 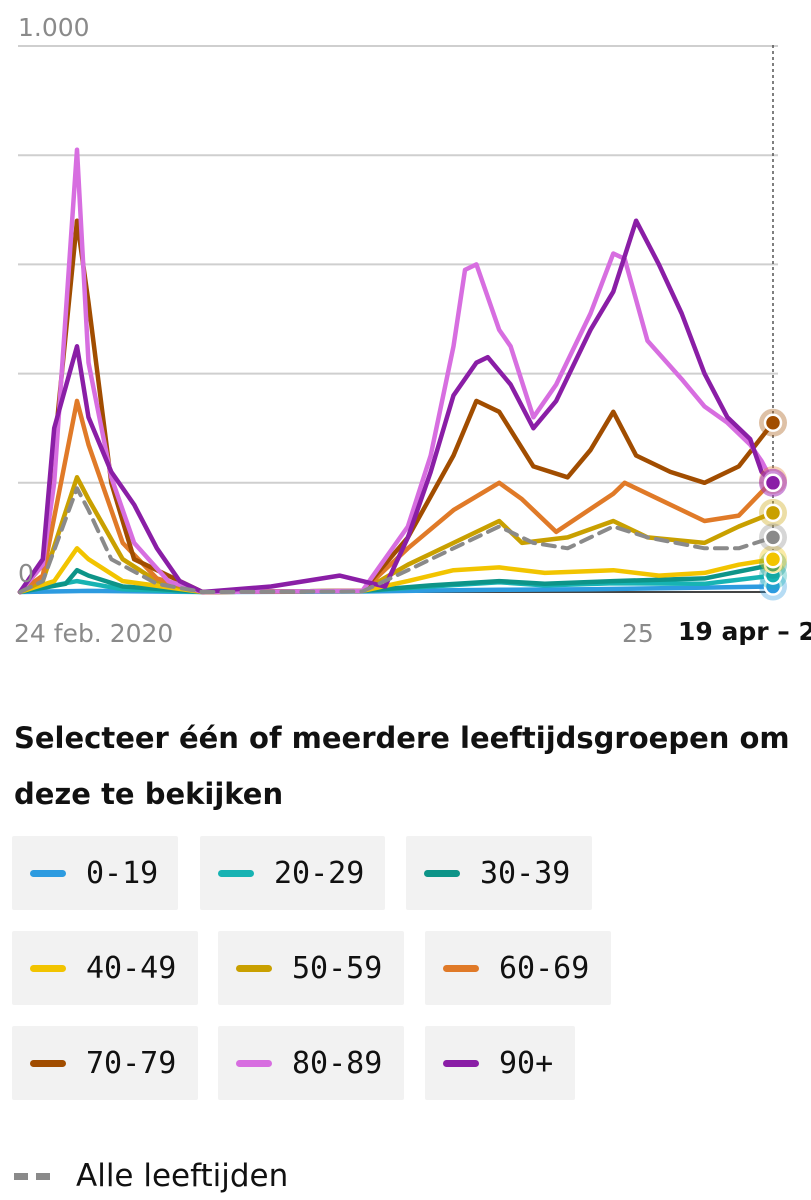 What do you see at coordinates (122, 873) in the screenshot?
I see `legend-label: 0-19` at bounding box center [122, 873].